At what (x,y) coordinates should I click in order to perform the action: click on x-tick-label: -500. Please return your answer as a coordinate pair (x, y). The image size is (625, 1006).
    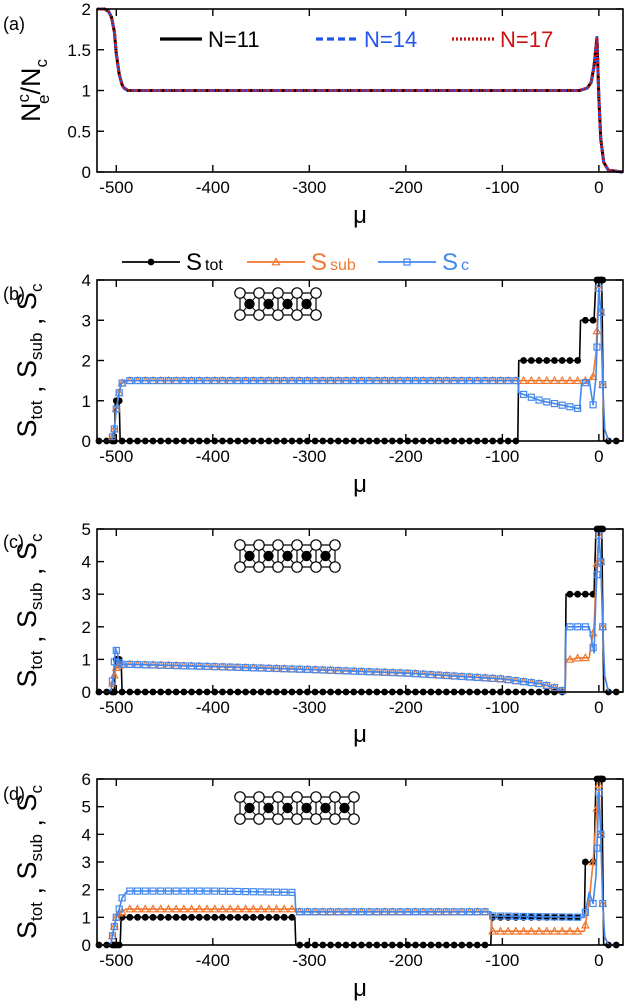
    Looking at the image, I should click on (116, 187).